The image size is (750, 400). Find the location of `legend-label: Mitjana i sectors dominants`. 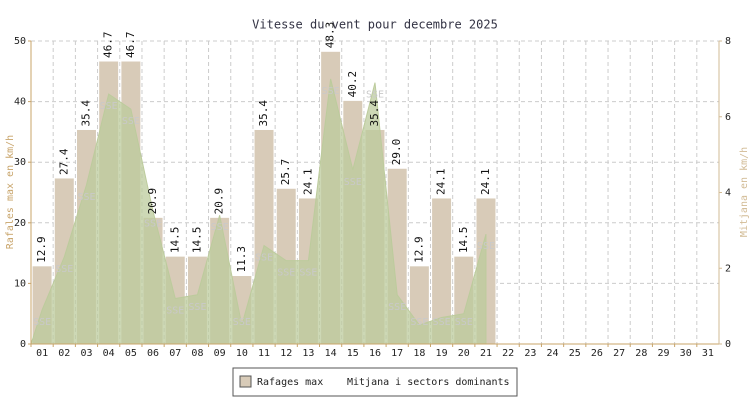

legend-label: Mitjana i sectors dominants is located at coordinates (428, 382).